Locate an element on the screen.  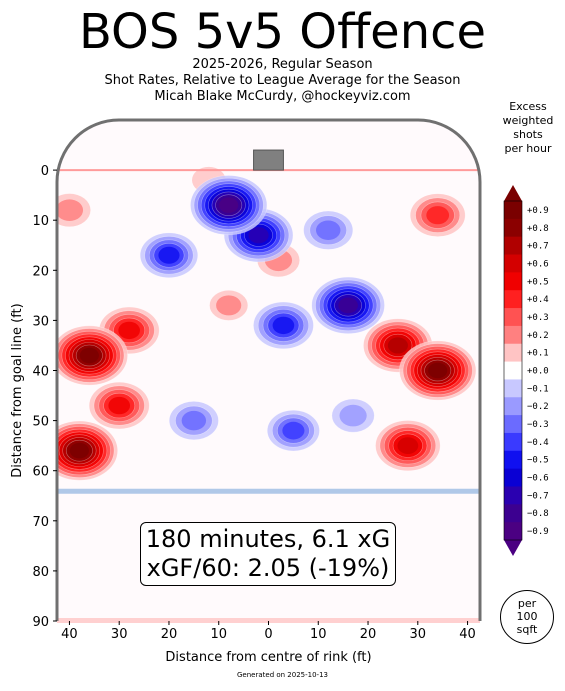
colorbar-level-label: +0.5 is located at coordinates (538, 282).